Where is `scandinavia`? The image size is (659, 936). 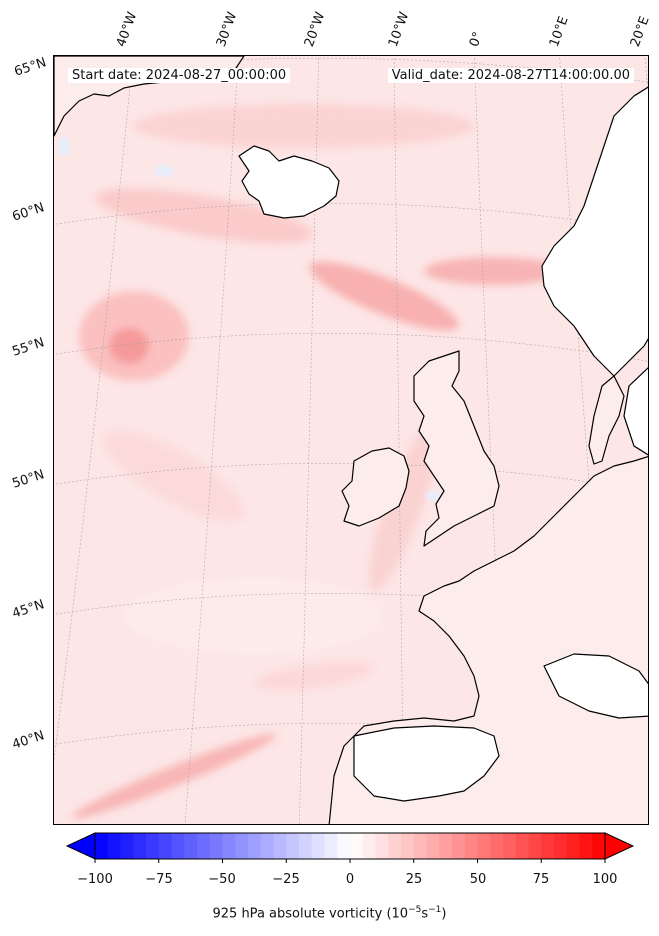 scandinavia is located at coordinates (594, 231).